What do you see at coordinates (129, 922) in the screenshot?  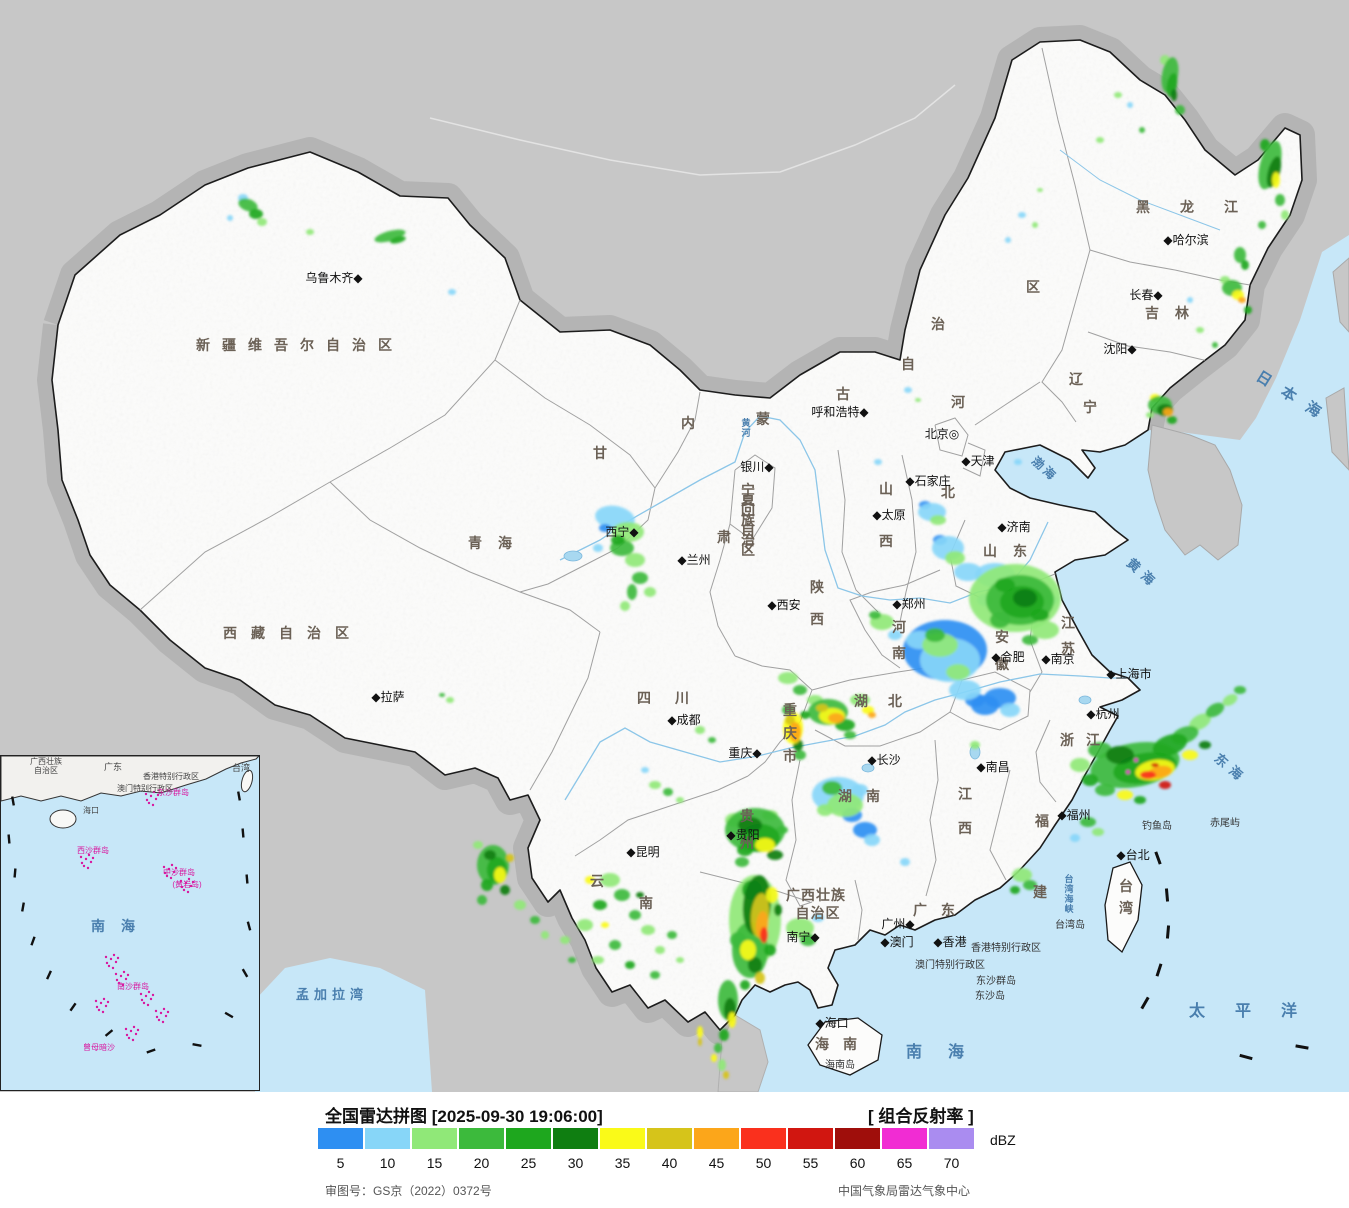 I see `inset-boundary-dashes` at bounding box center [129, 922].